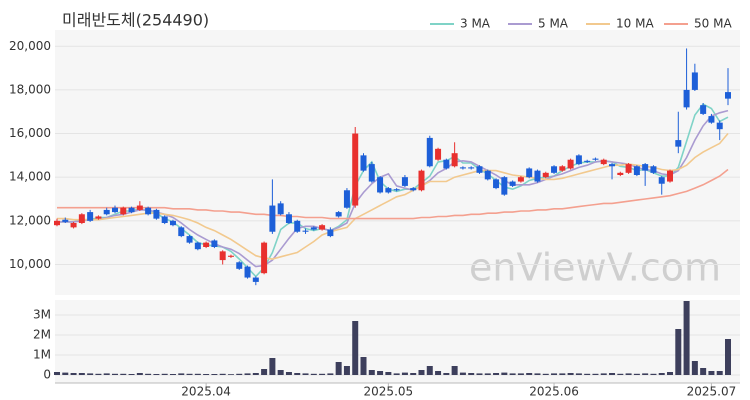 The height and width of the screenshot is (400, 750). Describe the element at coordinates (30, 133) in the screenshot. I see `y-tick-label: 16,000` at that location.